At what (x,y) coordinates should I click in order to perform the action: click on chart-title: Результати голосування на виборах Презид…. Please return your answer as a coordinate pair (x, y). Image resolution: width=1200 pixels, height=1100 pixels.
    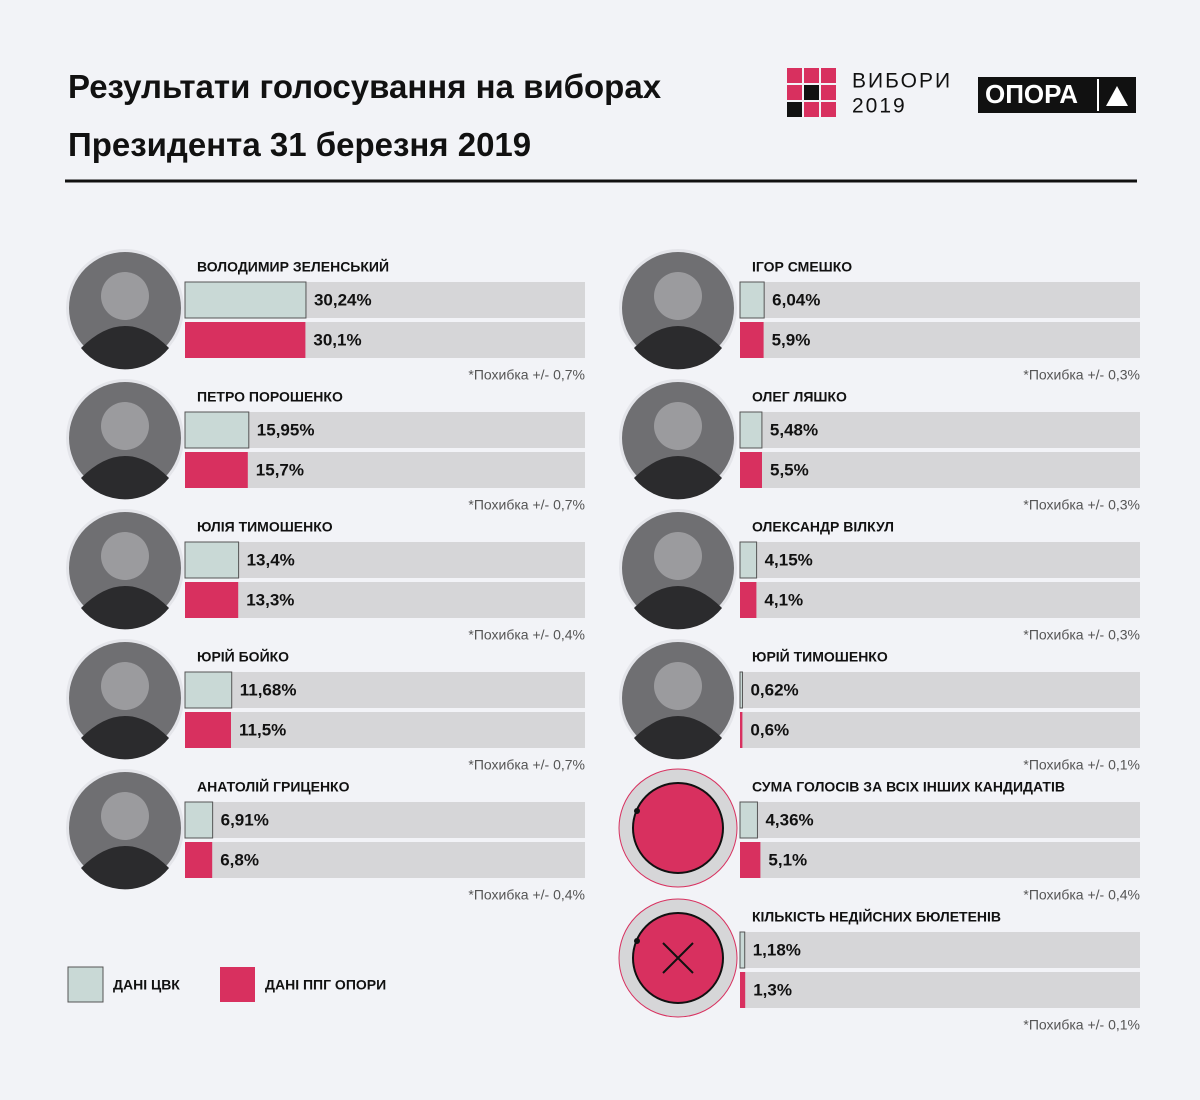
    Looking at the image, I should click on (365, 115).